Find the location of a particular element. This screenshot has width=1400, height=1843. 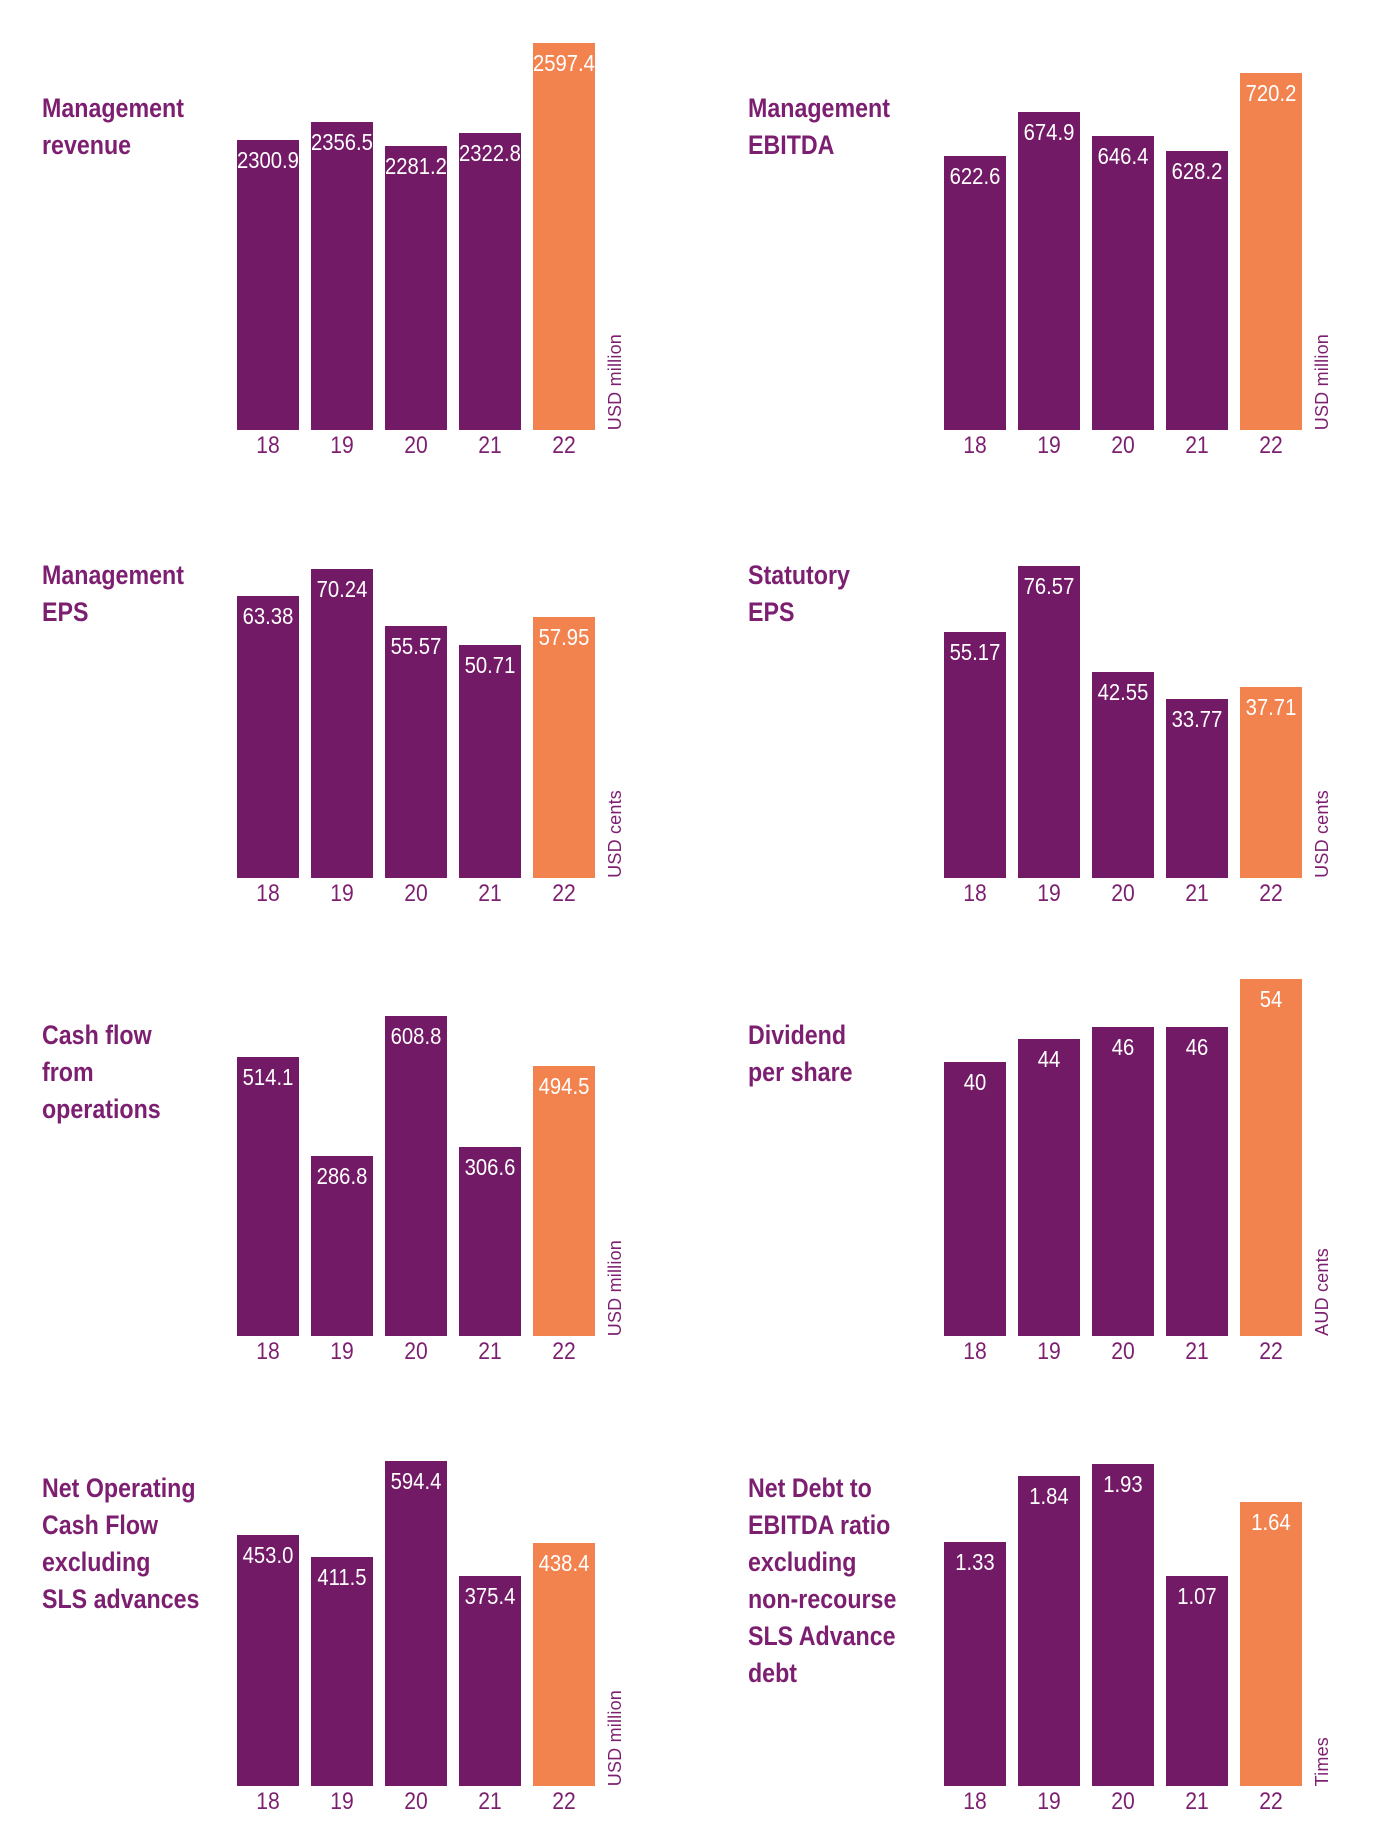

bar-20: 608.8 is located at coordinates (416, 1176).